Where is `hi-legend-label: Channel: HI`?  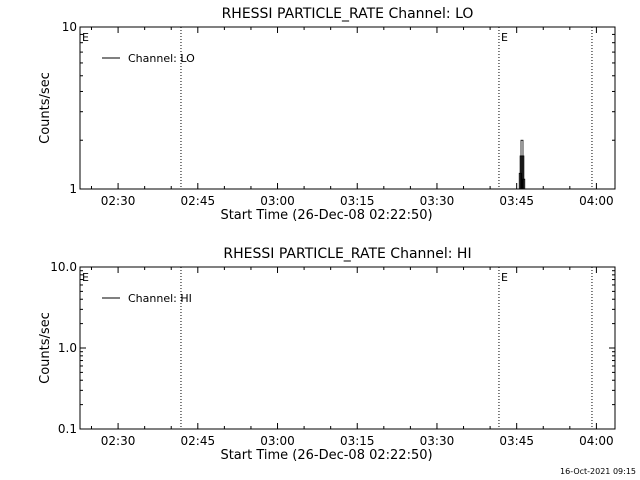 hi-legend-label: Channel: HI is located at coordinates (160, 298).